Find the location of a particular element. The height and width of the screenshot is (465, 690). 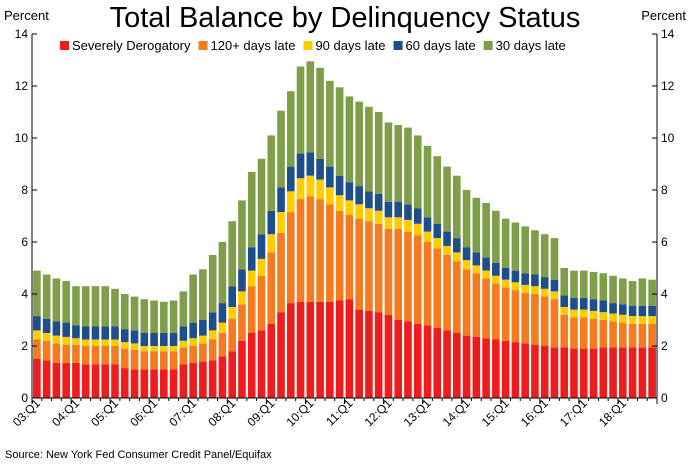

bar-10:Q4-series-1 is located at coordinates (339, 255).